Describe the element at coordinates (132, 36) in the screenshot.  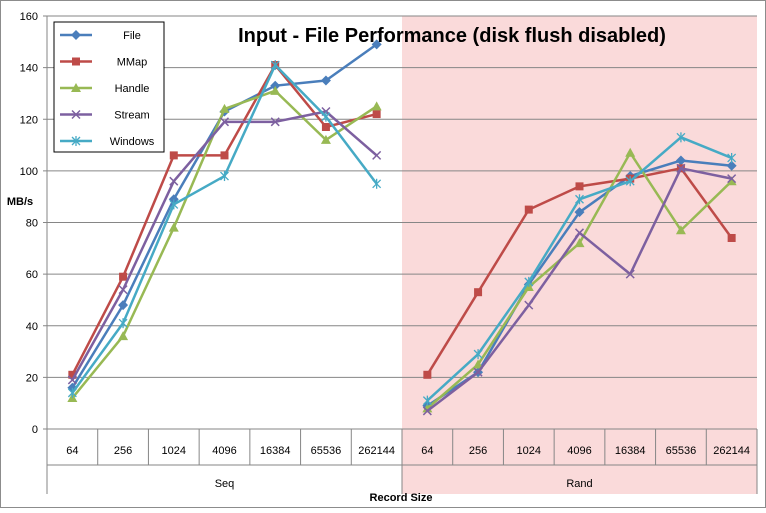
I see `legend-label: File` at that location.